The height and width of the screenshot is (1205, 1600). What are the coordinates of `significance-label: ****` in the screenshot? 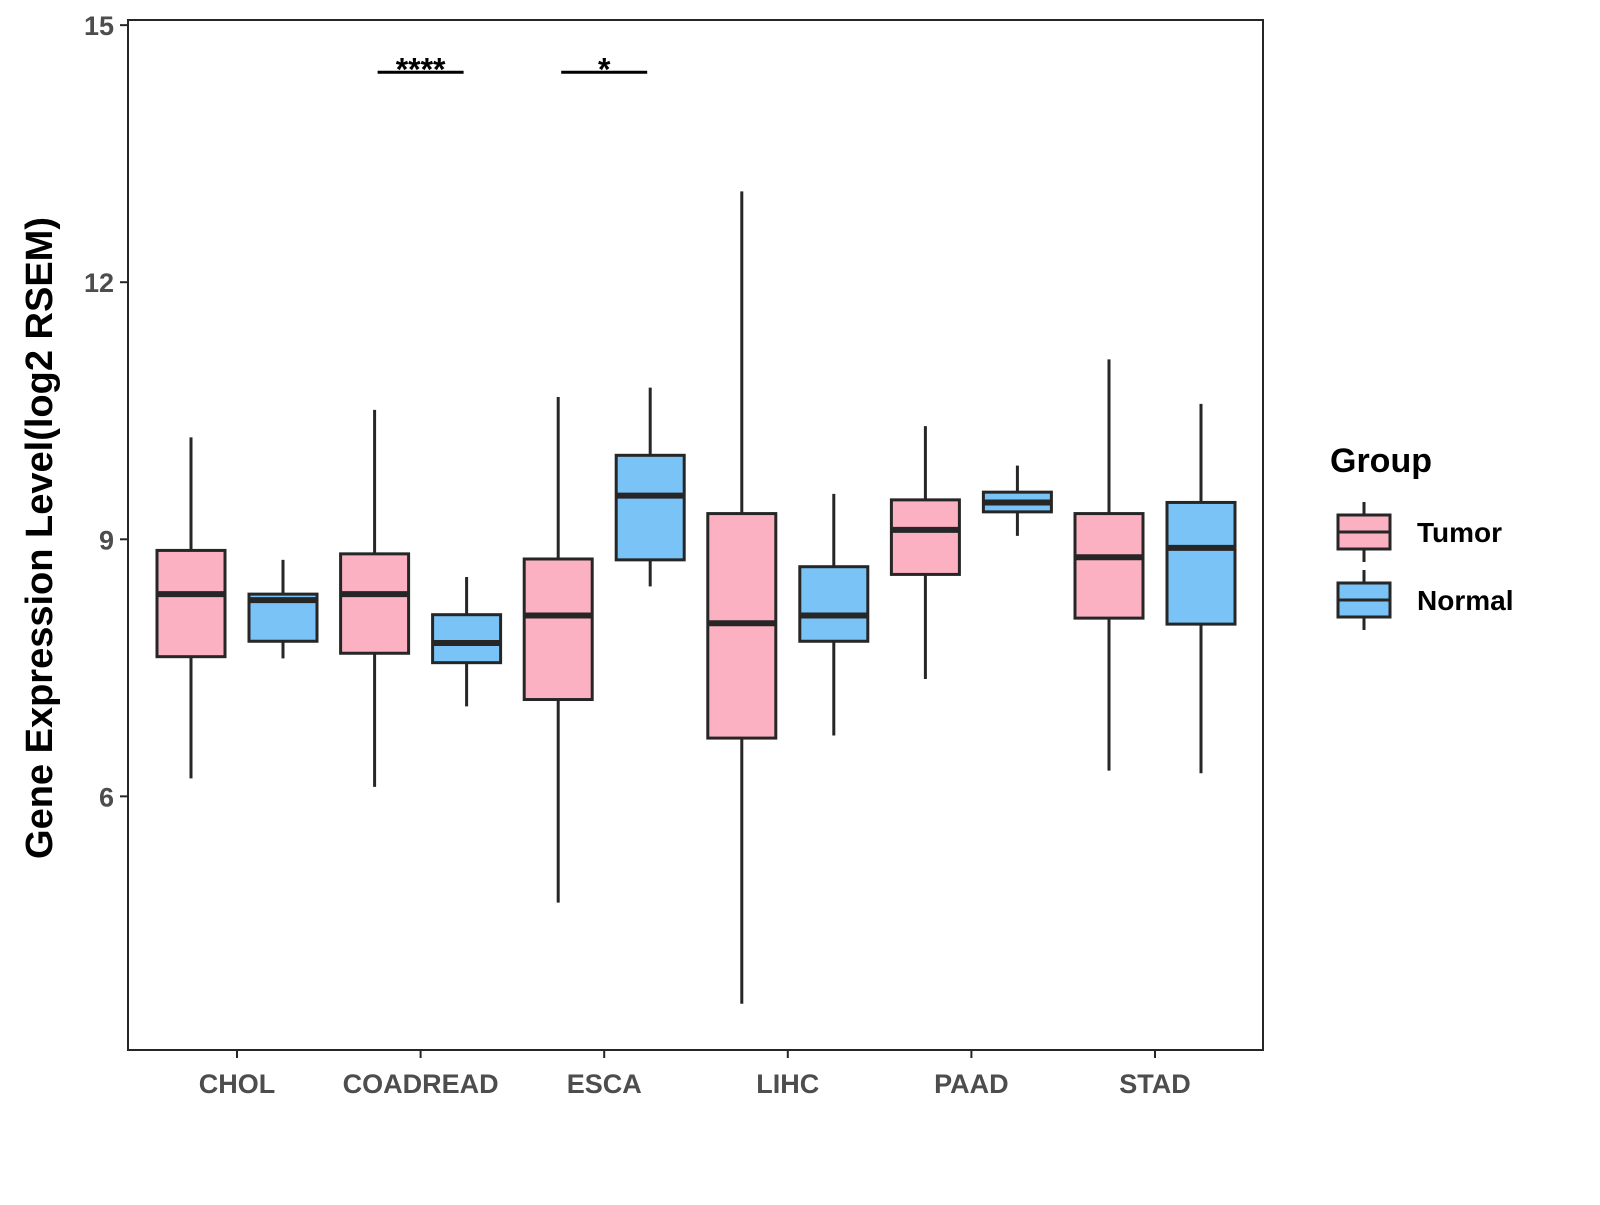 It's located at (421, 69).